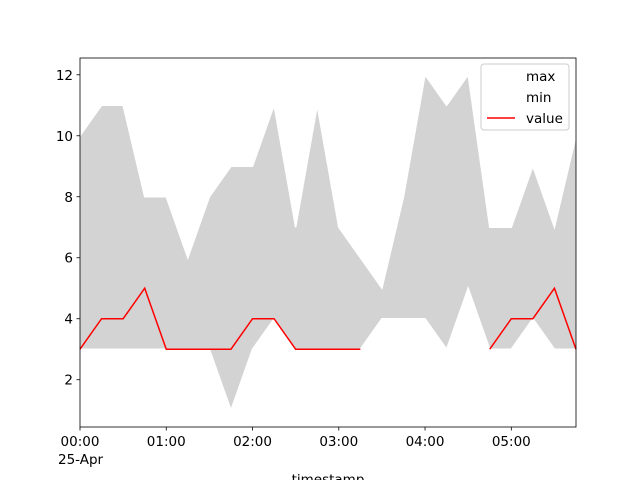 This screenshot has width=640, height=480. What do you see at coordinates (68, 198) in the screenshot?
I see `y-tick-label: 8` at bounding box center [68, 198].